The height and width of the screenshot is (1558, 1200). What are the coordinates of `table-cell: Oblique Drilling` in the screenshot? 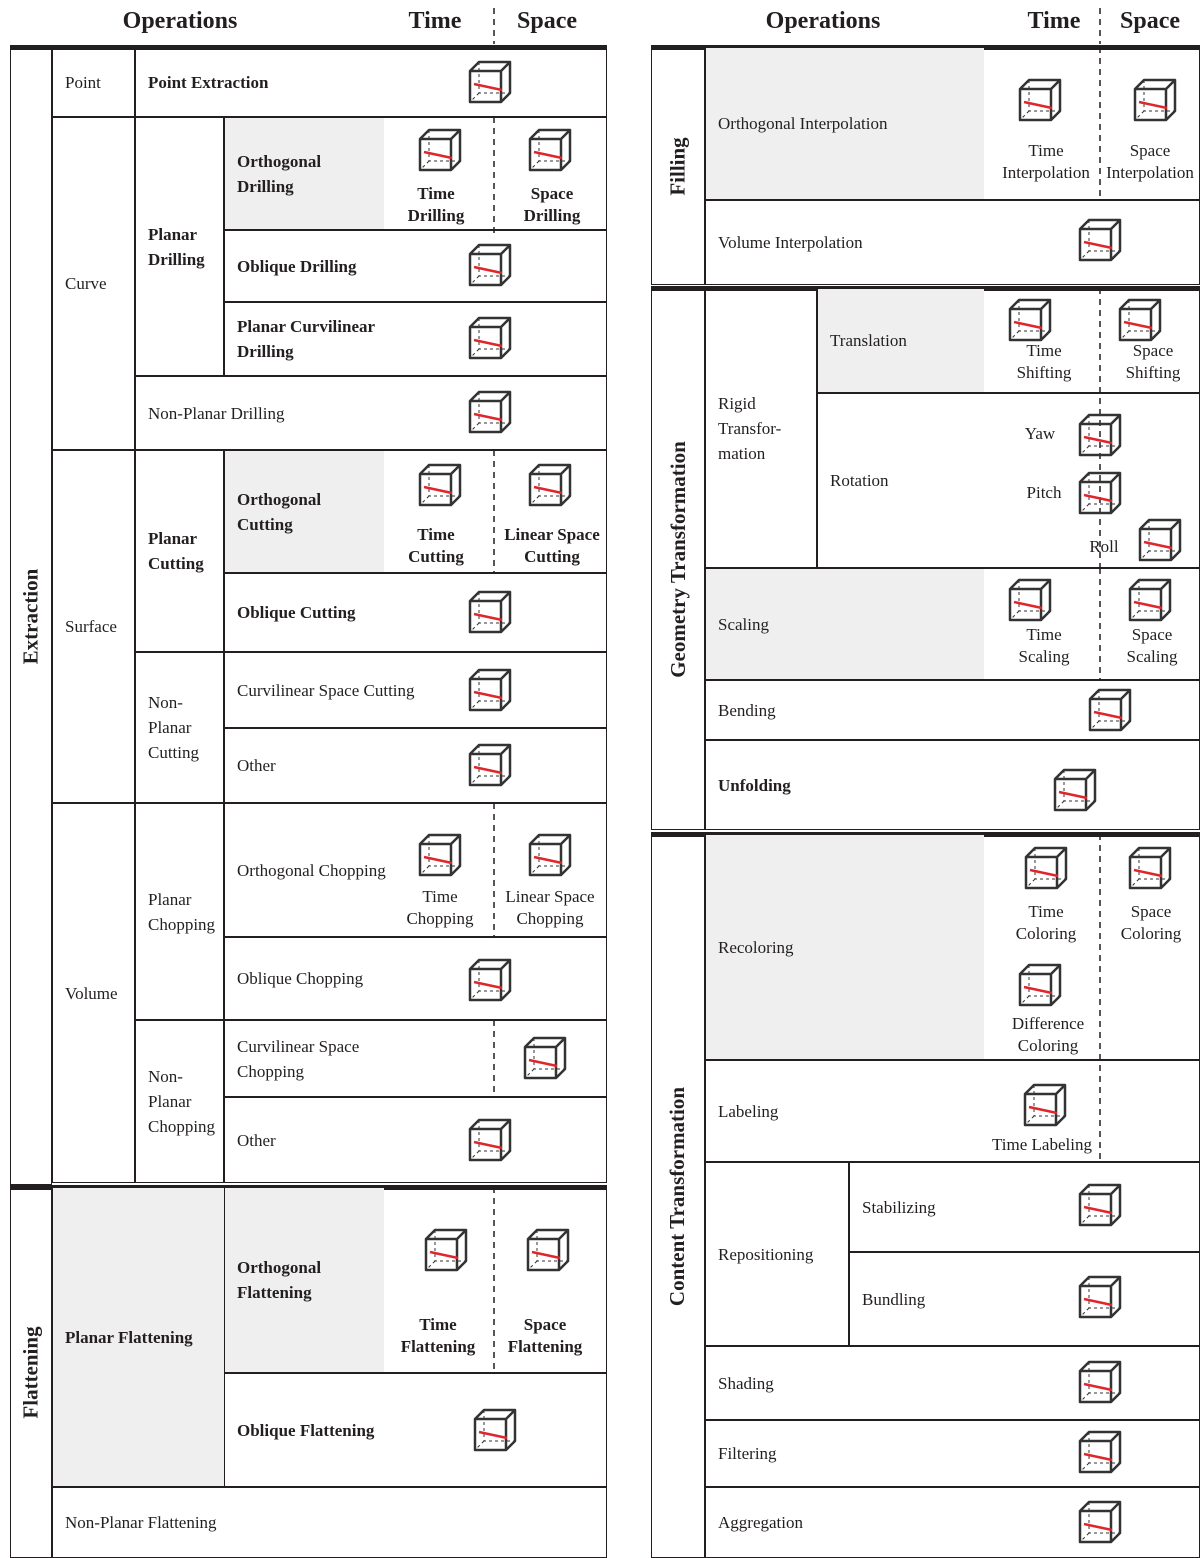 It's located at (415, 266).